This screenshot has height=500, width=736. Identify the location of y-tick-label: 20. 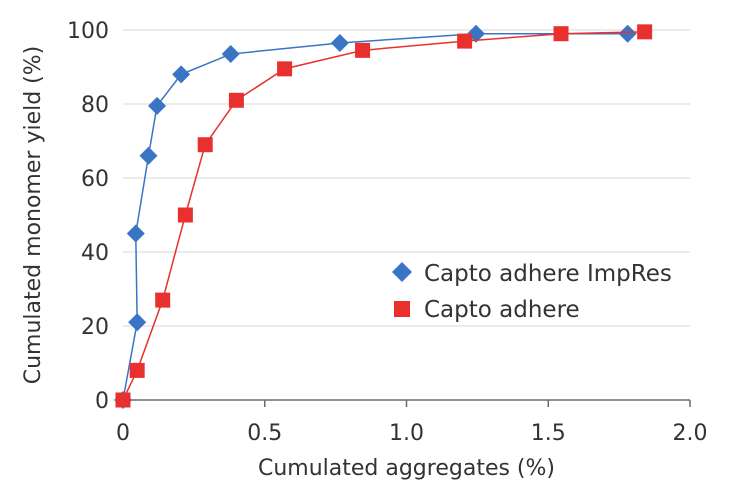
(95, 327).